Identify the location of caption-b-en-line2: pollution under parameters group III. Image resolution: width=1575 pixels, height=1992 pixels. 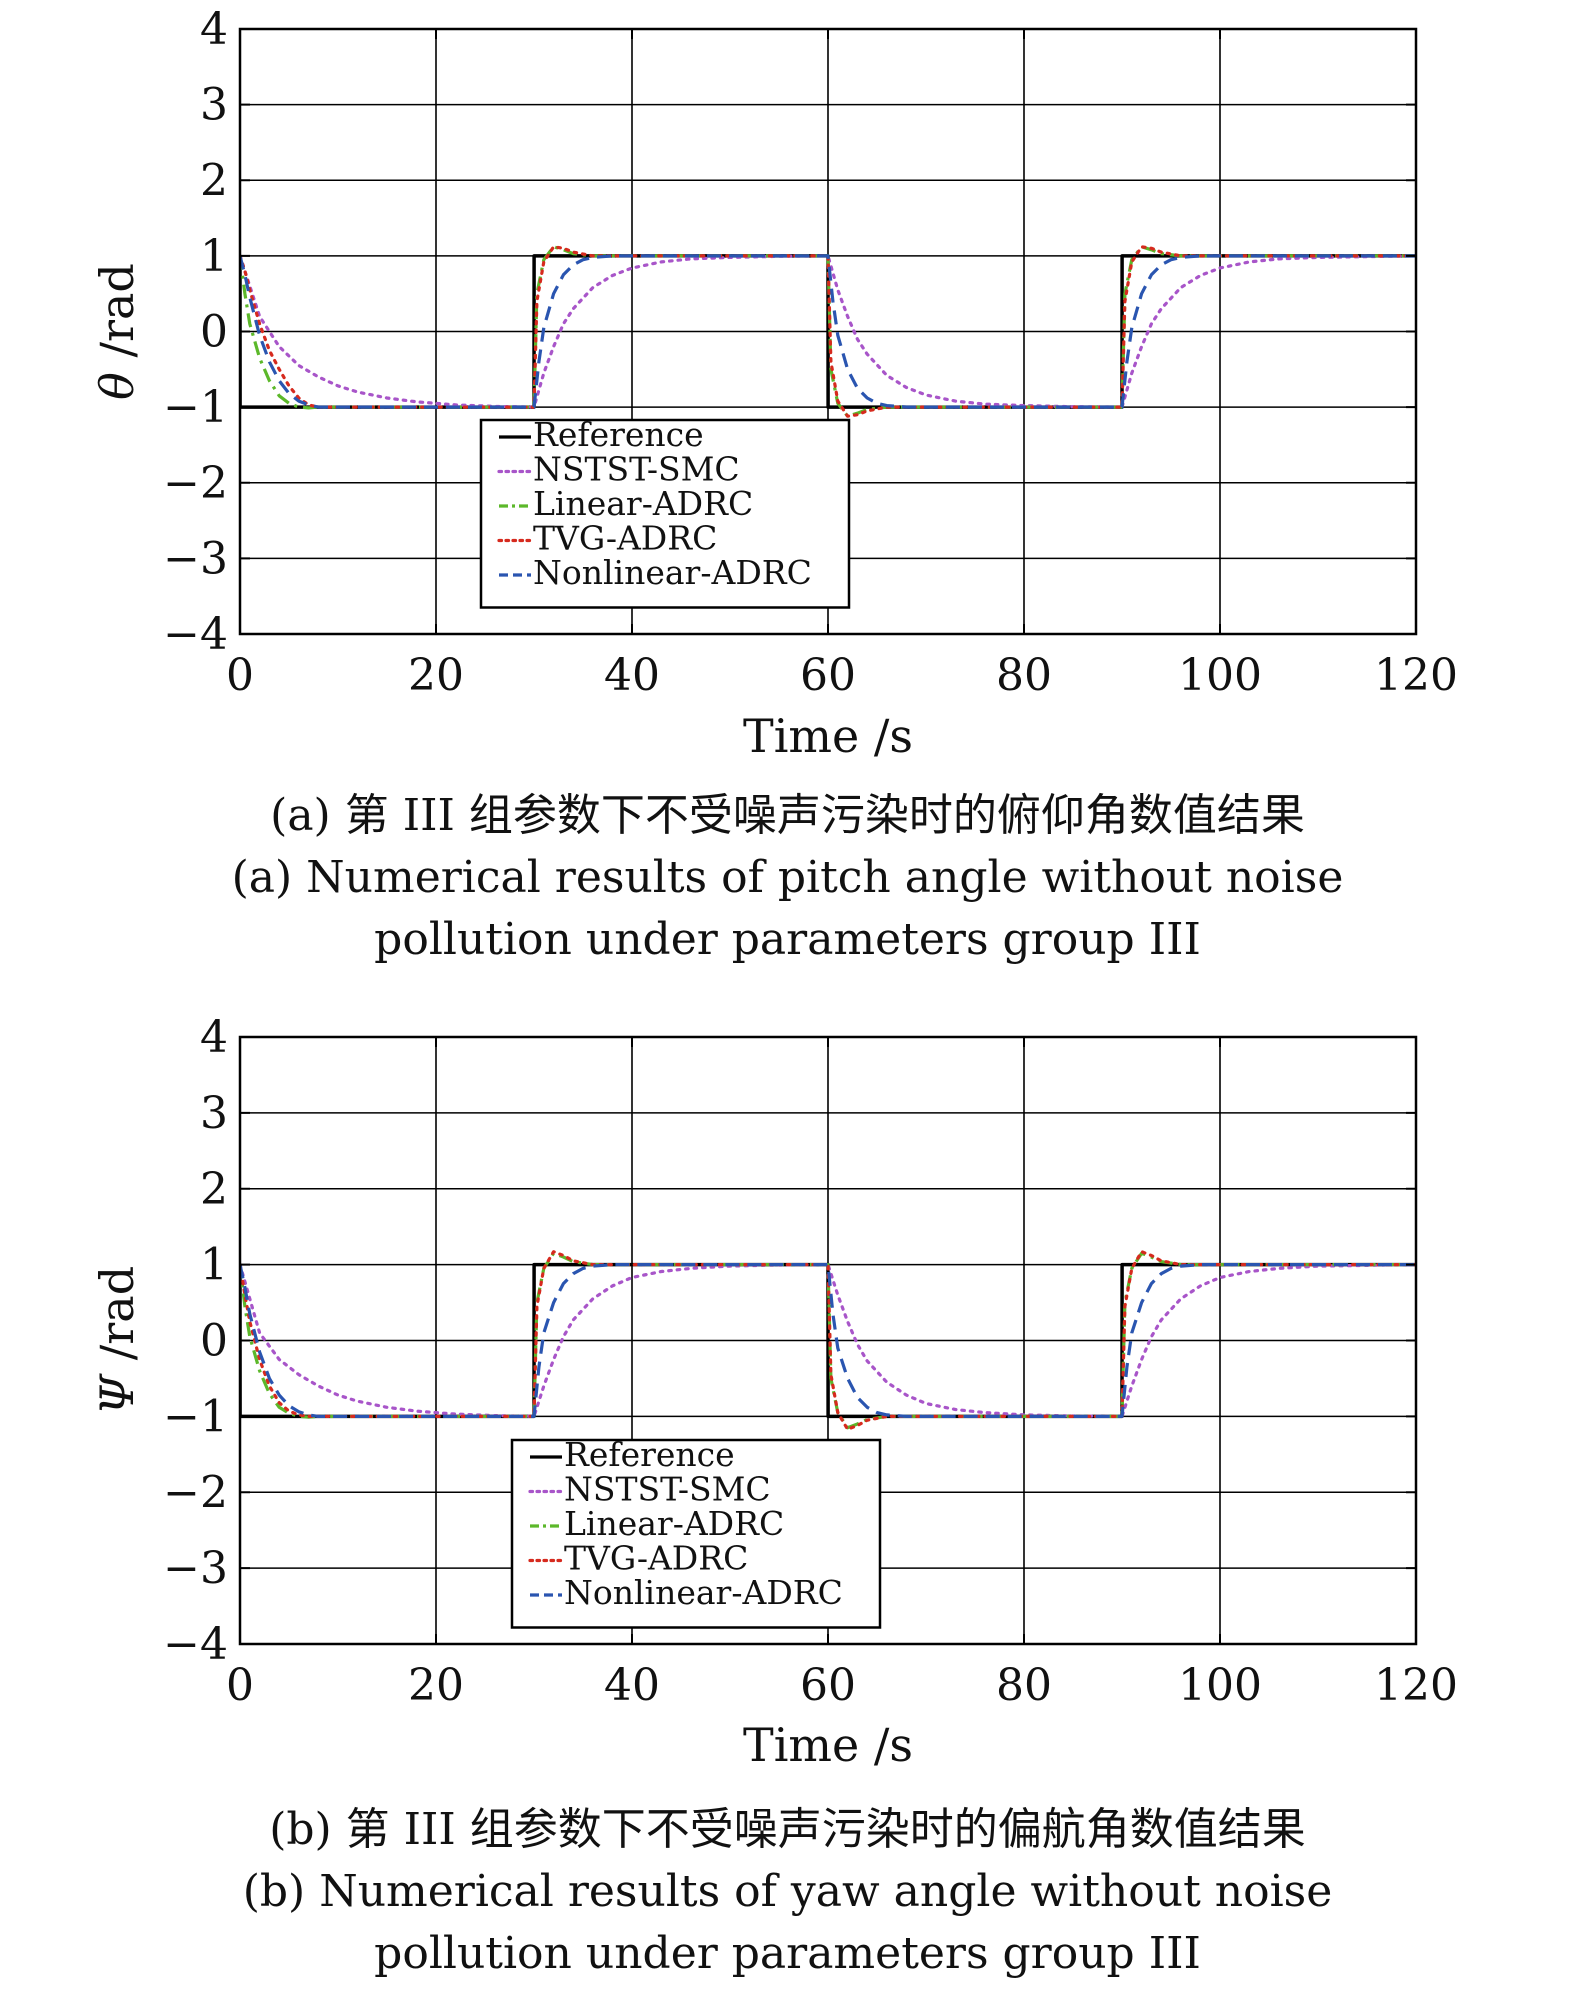
(787, 1953).